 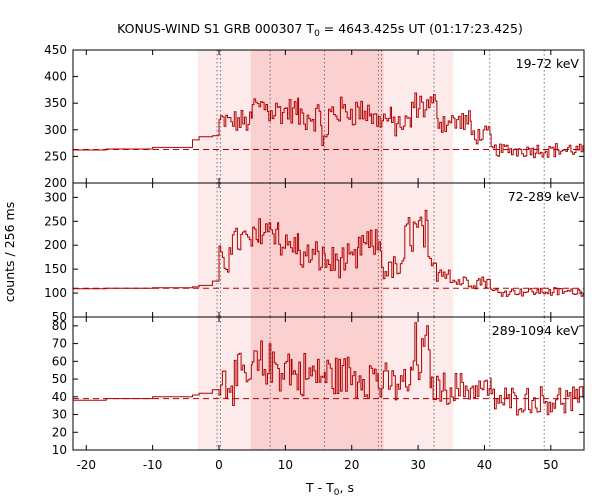 What do you see at coordinates (55, 293) in the screenshot?
I see `y-tick-label: 100` at bounding box center [55, 293].